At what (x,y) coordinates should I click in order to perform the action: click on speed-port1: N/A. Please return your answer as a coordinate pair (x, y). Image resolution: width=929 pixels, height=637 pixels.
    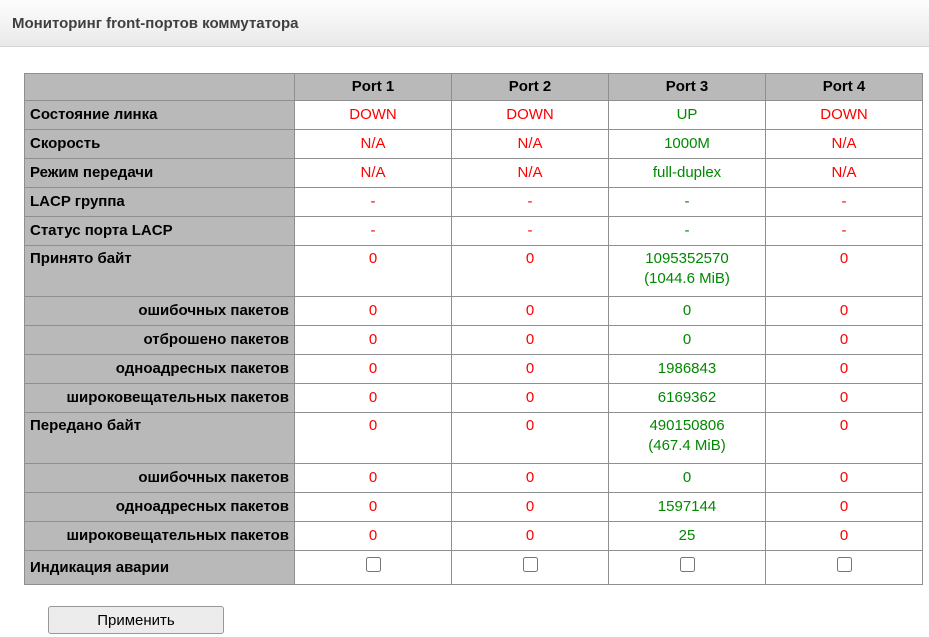
    Looking at the image, I should click on (373, 144).